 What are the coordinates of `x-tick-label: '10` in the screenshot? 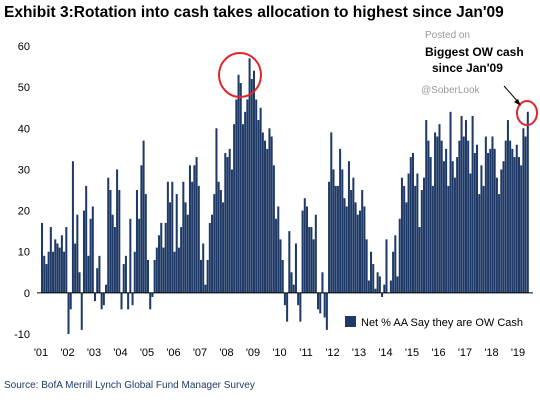 It's located at (279, 353).